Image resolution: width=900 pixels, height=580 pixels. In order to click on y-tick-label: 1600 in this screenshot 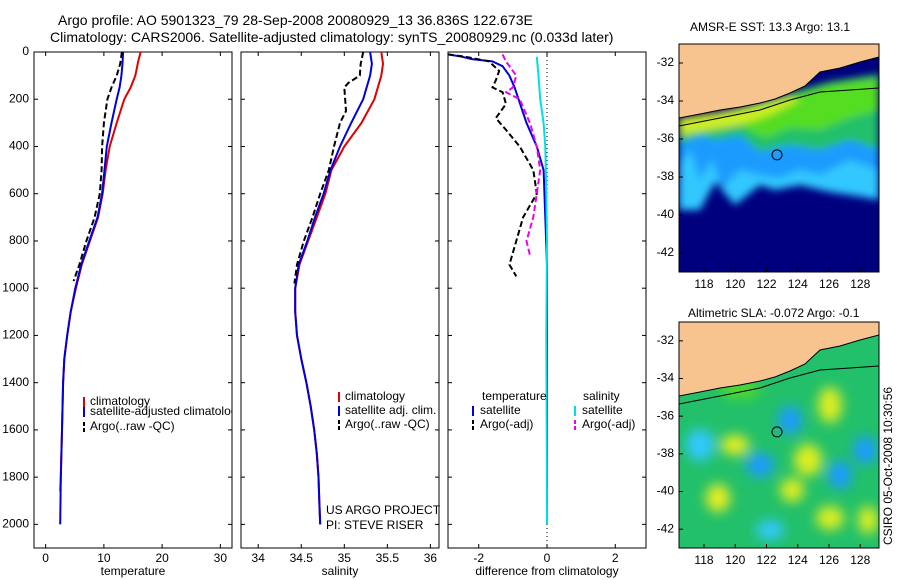, I will do `click(15, 429)`.